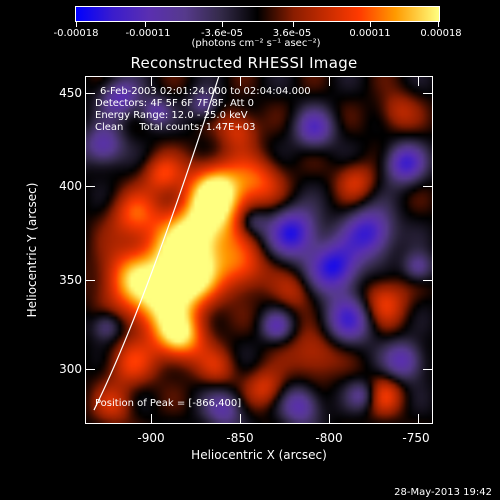 This screenshot has height=500, width=500. I want to click on y-tick-label: 400, so click(70, 186).